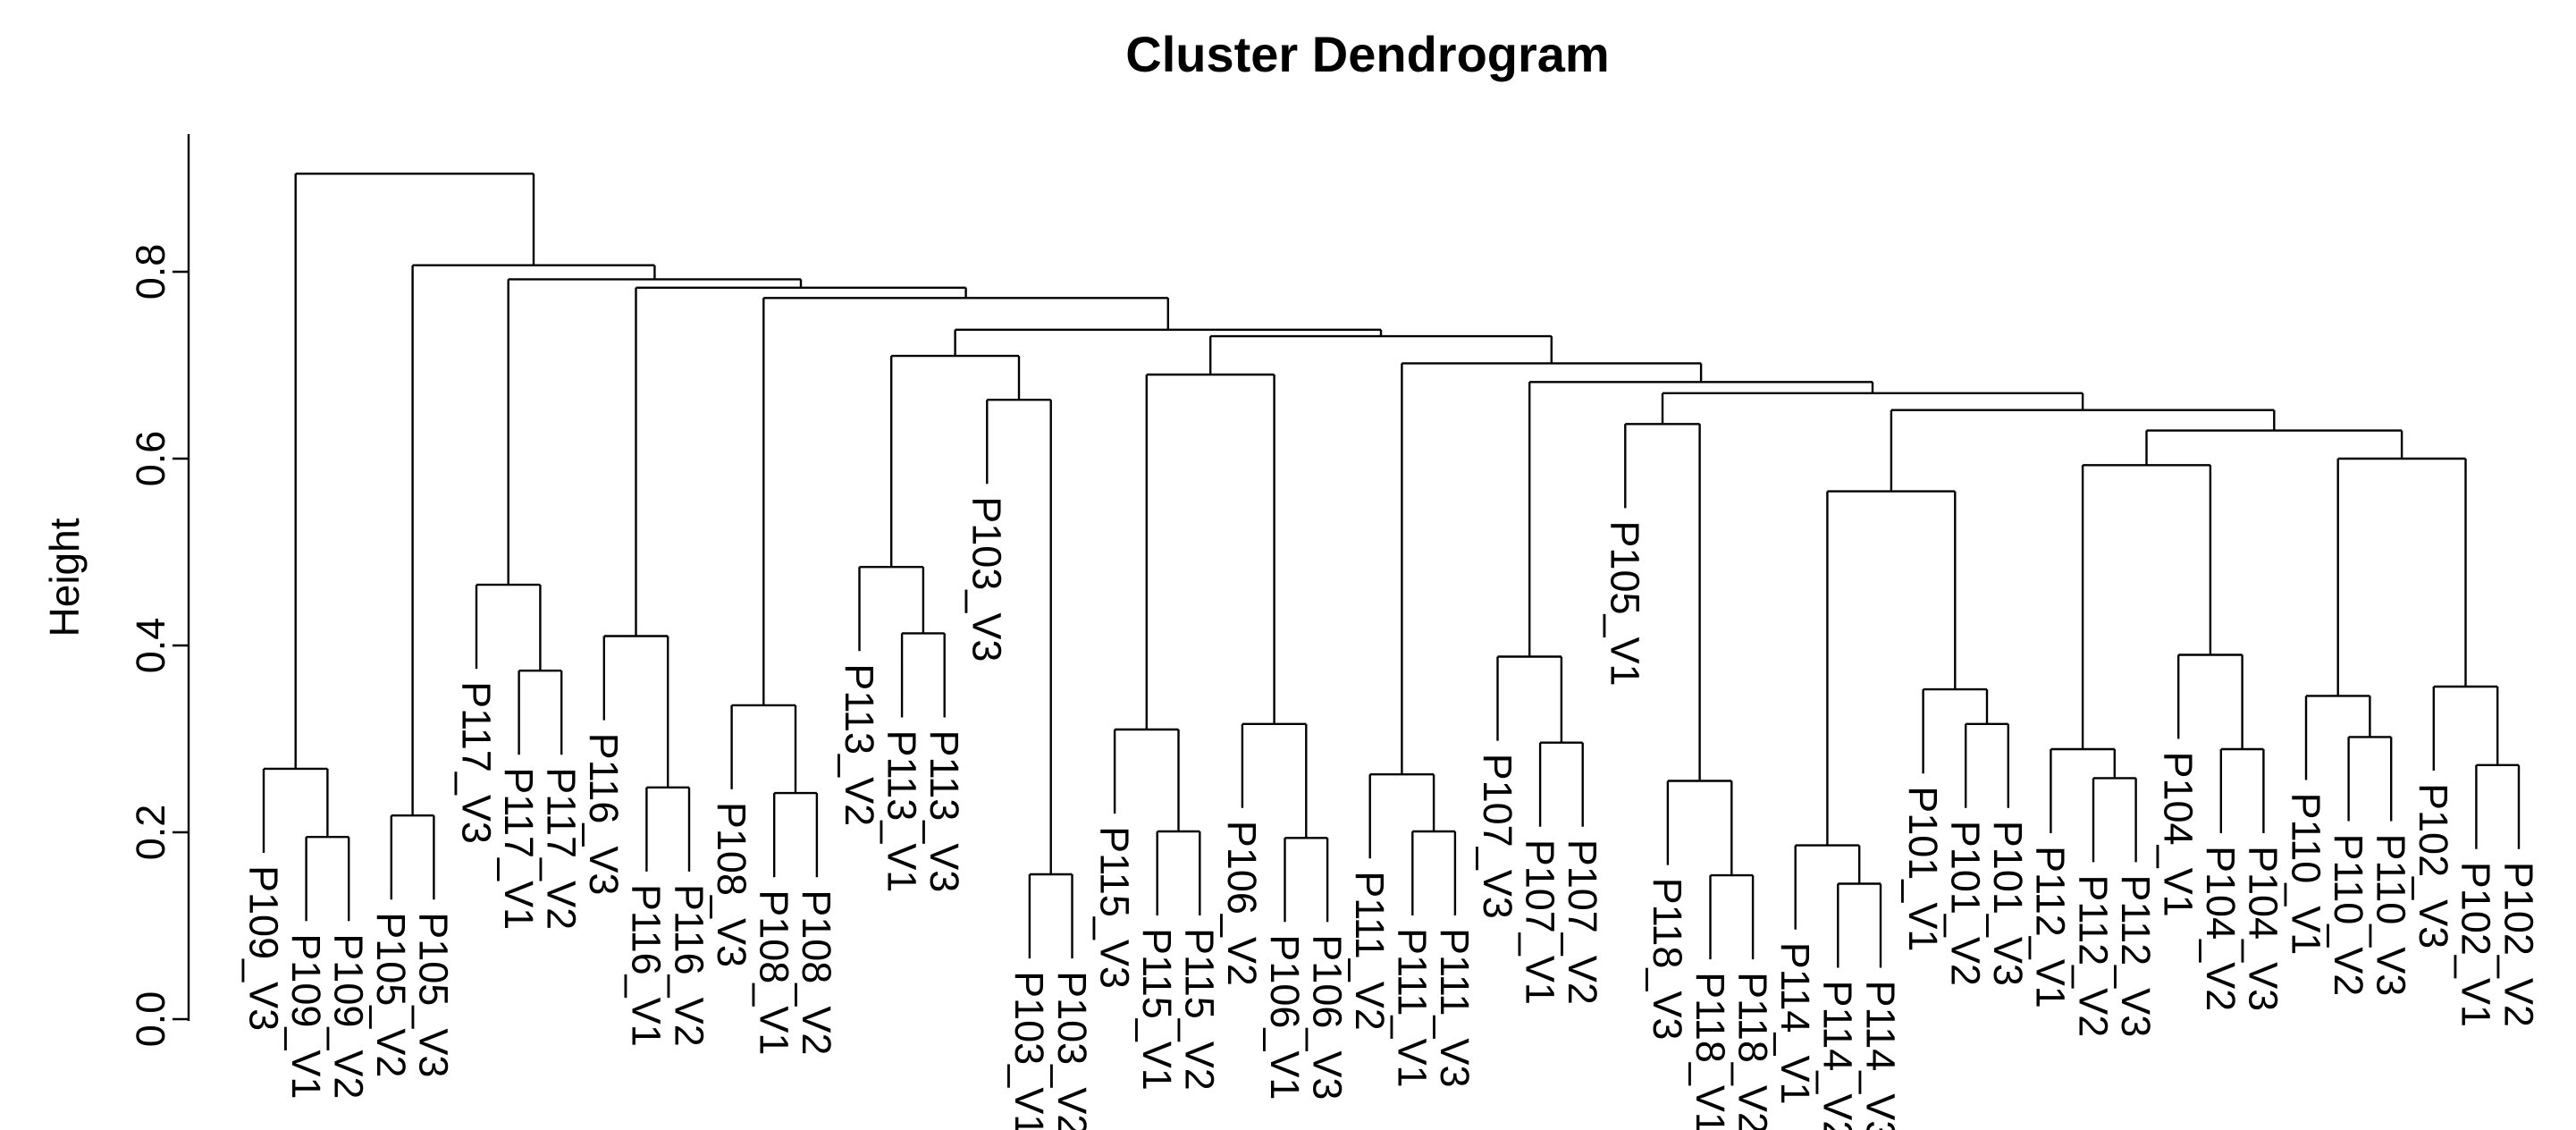 Image resolution: width=2576 pixels, height=1130 pixels. What do you see at coordinates (151, 646) in the screenshot?
I see `y-tick-label: 0.4` at bounding box center [151, 646].